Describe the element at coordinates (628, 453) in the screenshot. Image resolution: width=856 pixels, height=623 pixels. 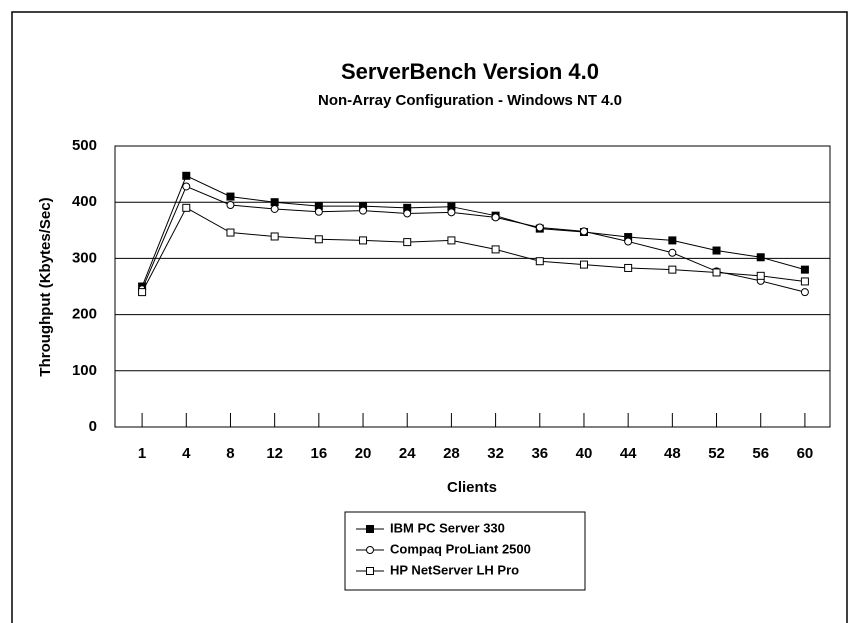
I see `x-tick-label: 44` at that location.